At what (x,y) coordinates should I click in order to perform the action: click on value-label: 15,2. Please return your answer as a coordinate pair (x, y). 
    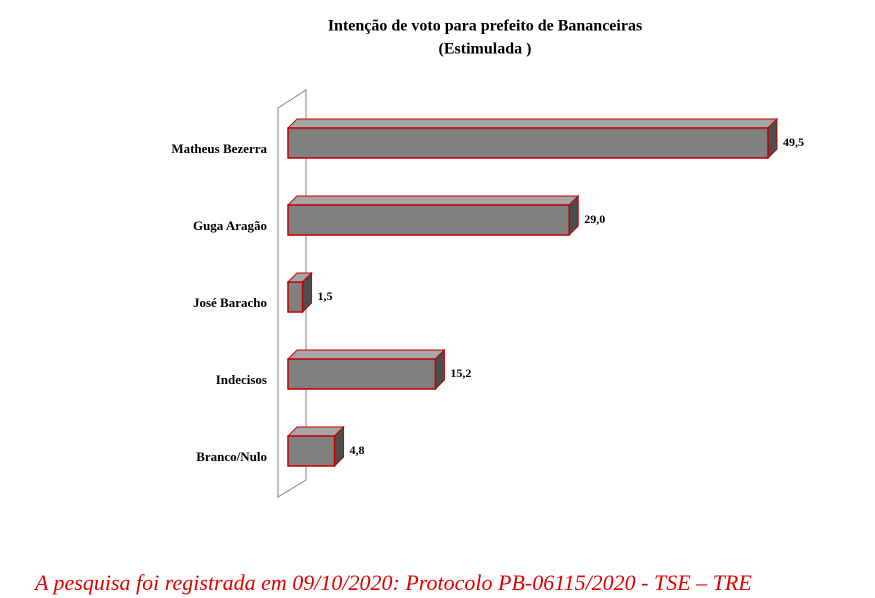
    Looking at the image, I should click on (460, 373).